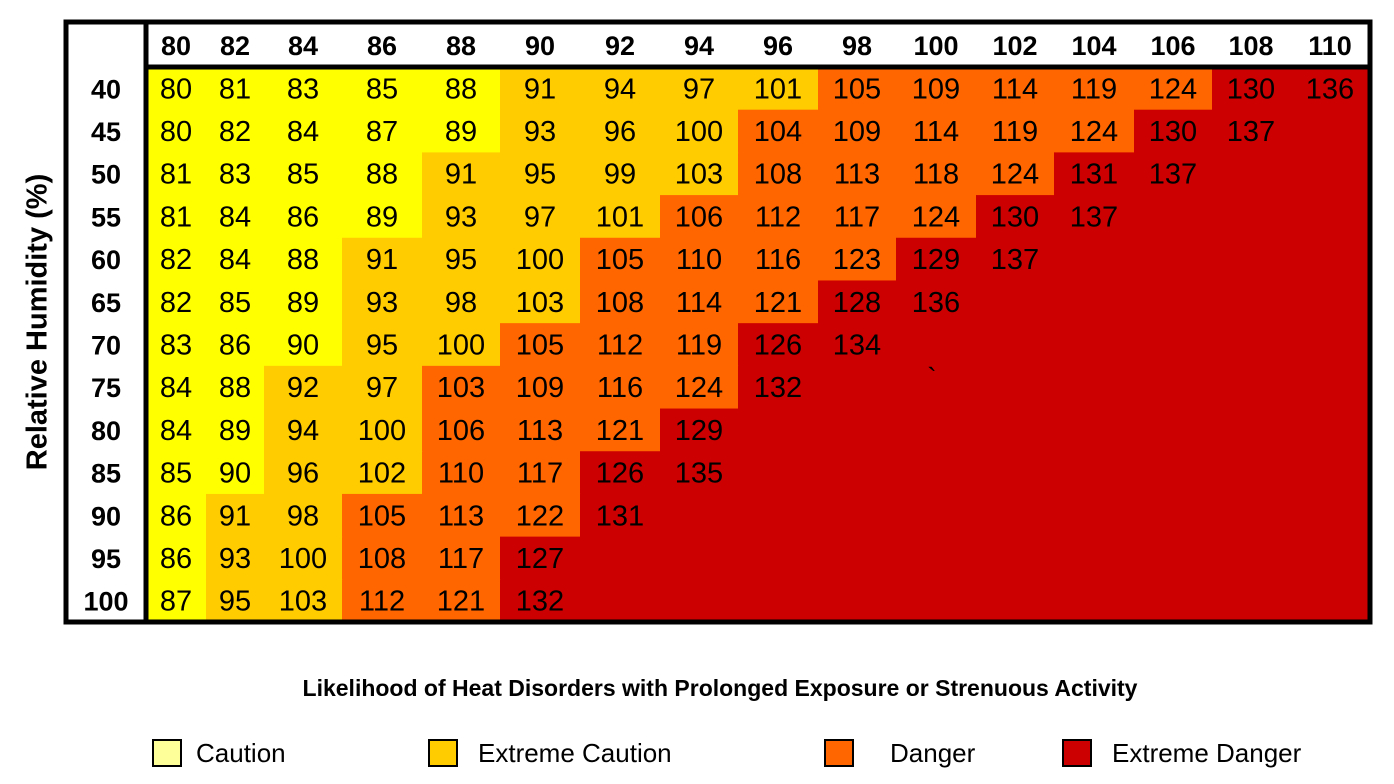  What do you see at coordinates (857, 346) in the screenshot?
I see `heat-index-value: 134` at bounding box center [857, 346].